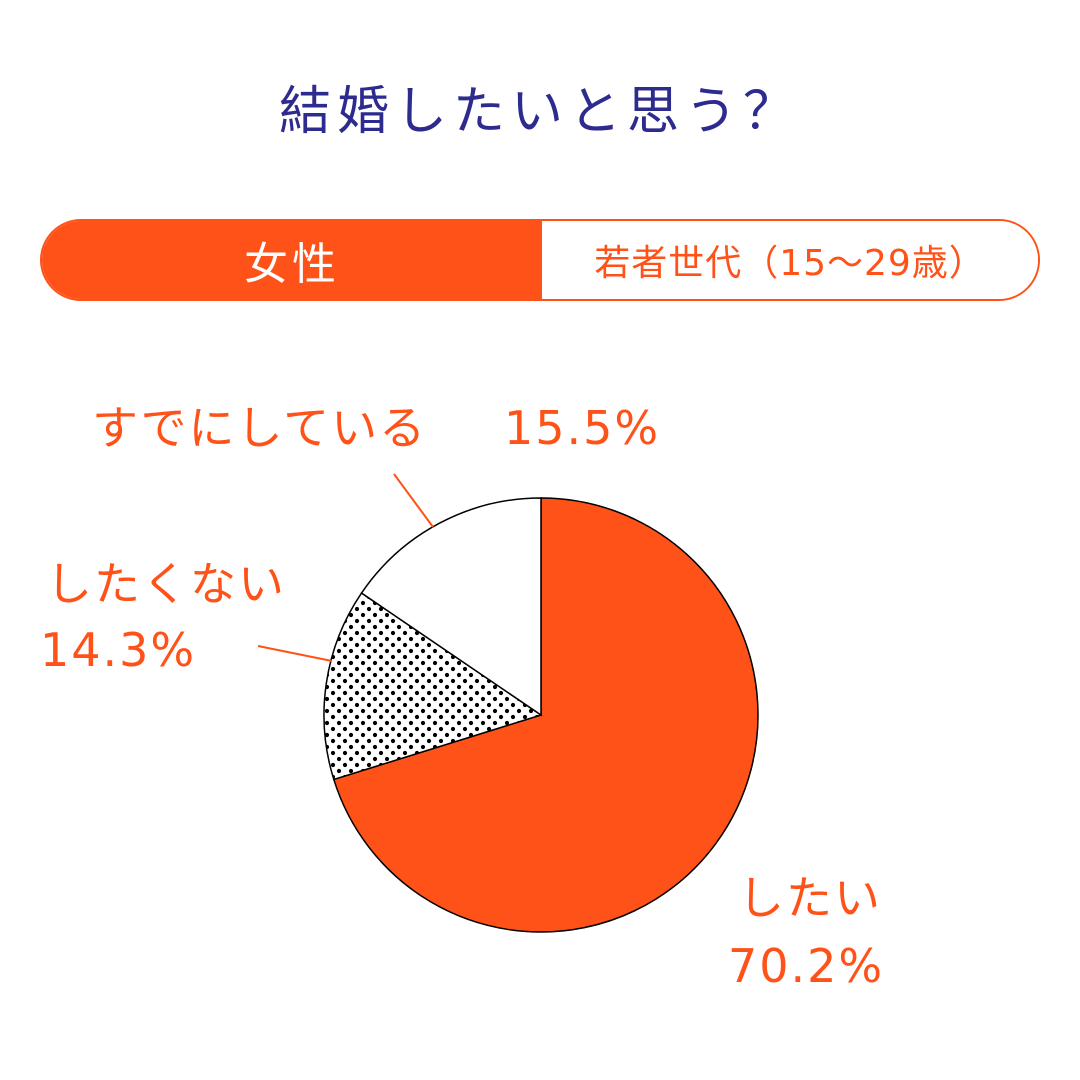  I want to click on chart-title: 結婚したいと思う？, so click(539, 112).